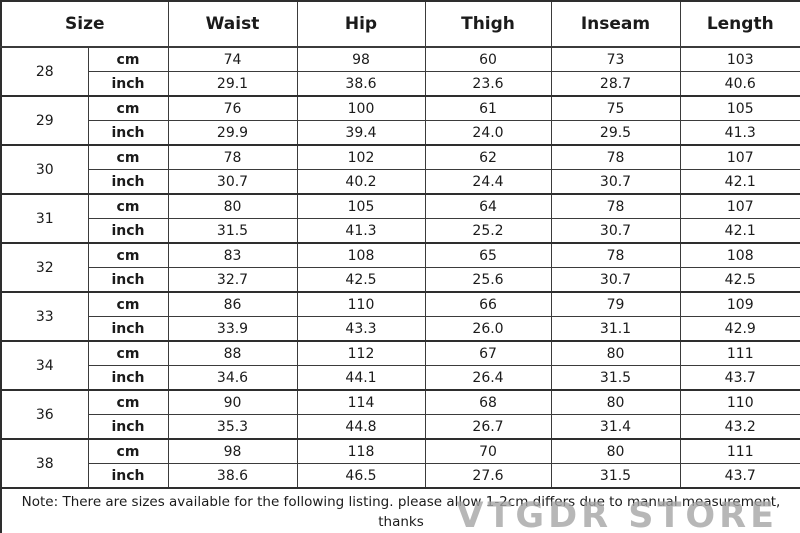 Image resolution: width=800 pixels, height=533 pixels. What do you see at coordinates (44, 120) in the screenshot?
I see `size-value: 29` at bounding box center [44, 120].